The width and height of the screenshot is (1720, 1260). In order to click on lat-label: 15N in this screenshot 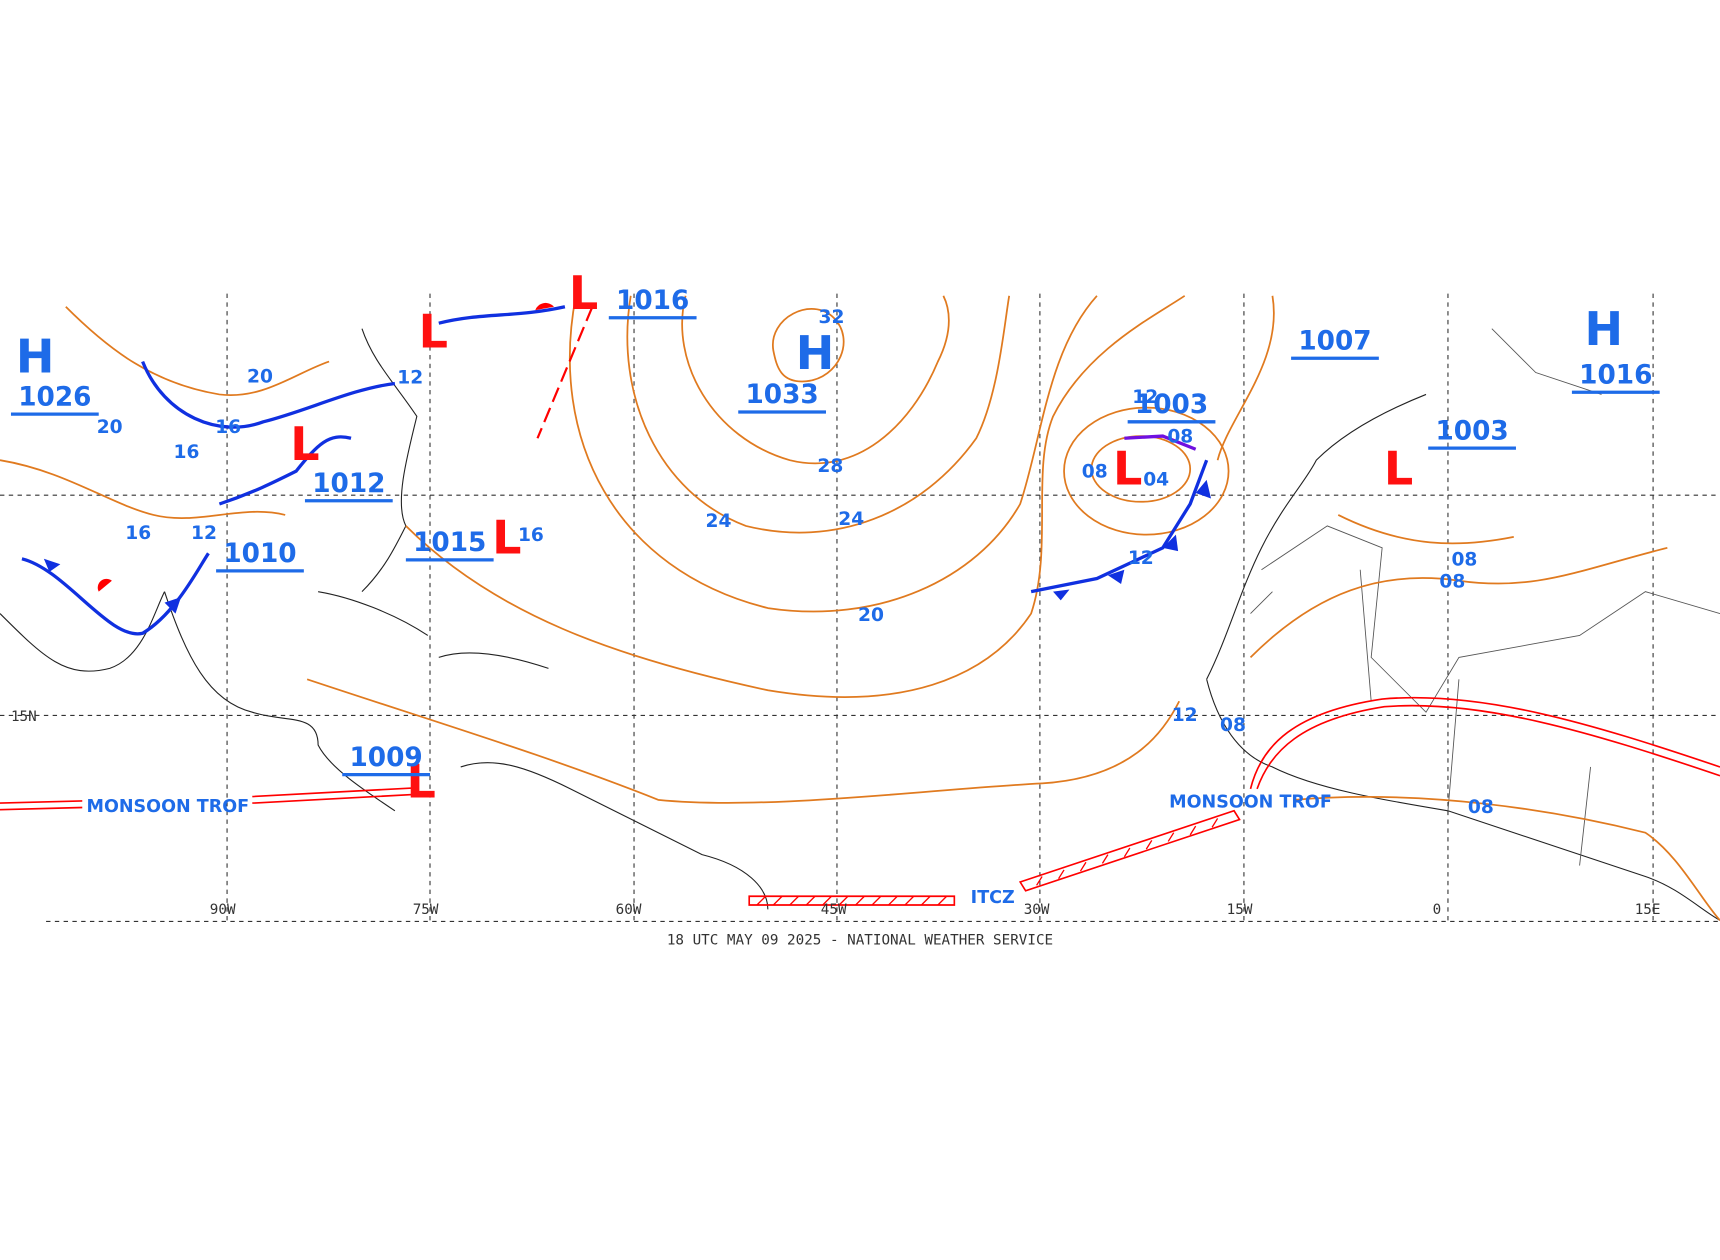, I will do `click(24, 717)`.